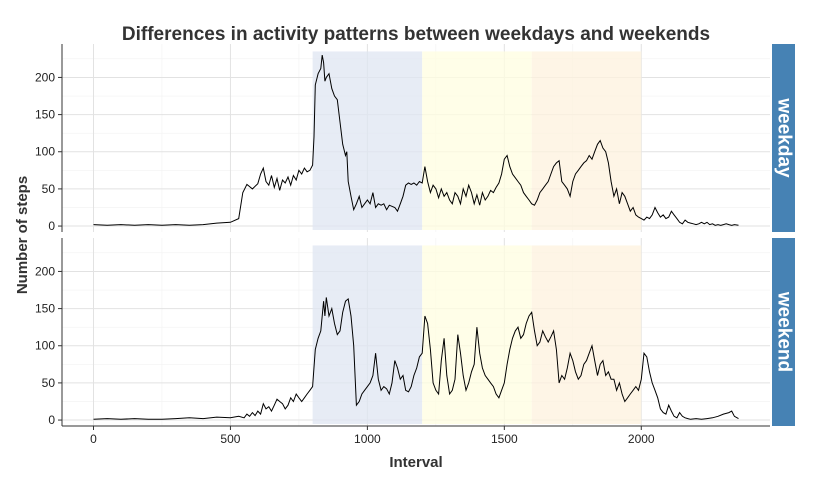  Describe the element at coordinates (22, 235) in the screenshot. I see `y-axis-title: Number of steps` at that location.